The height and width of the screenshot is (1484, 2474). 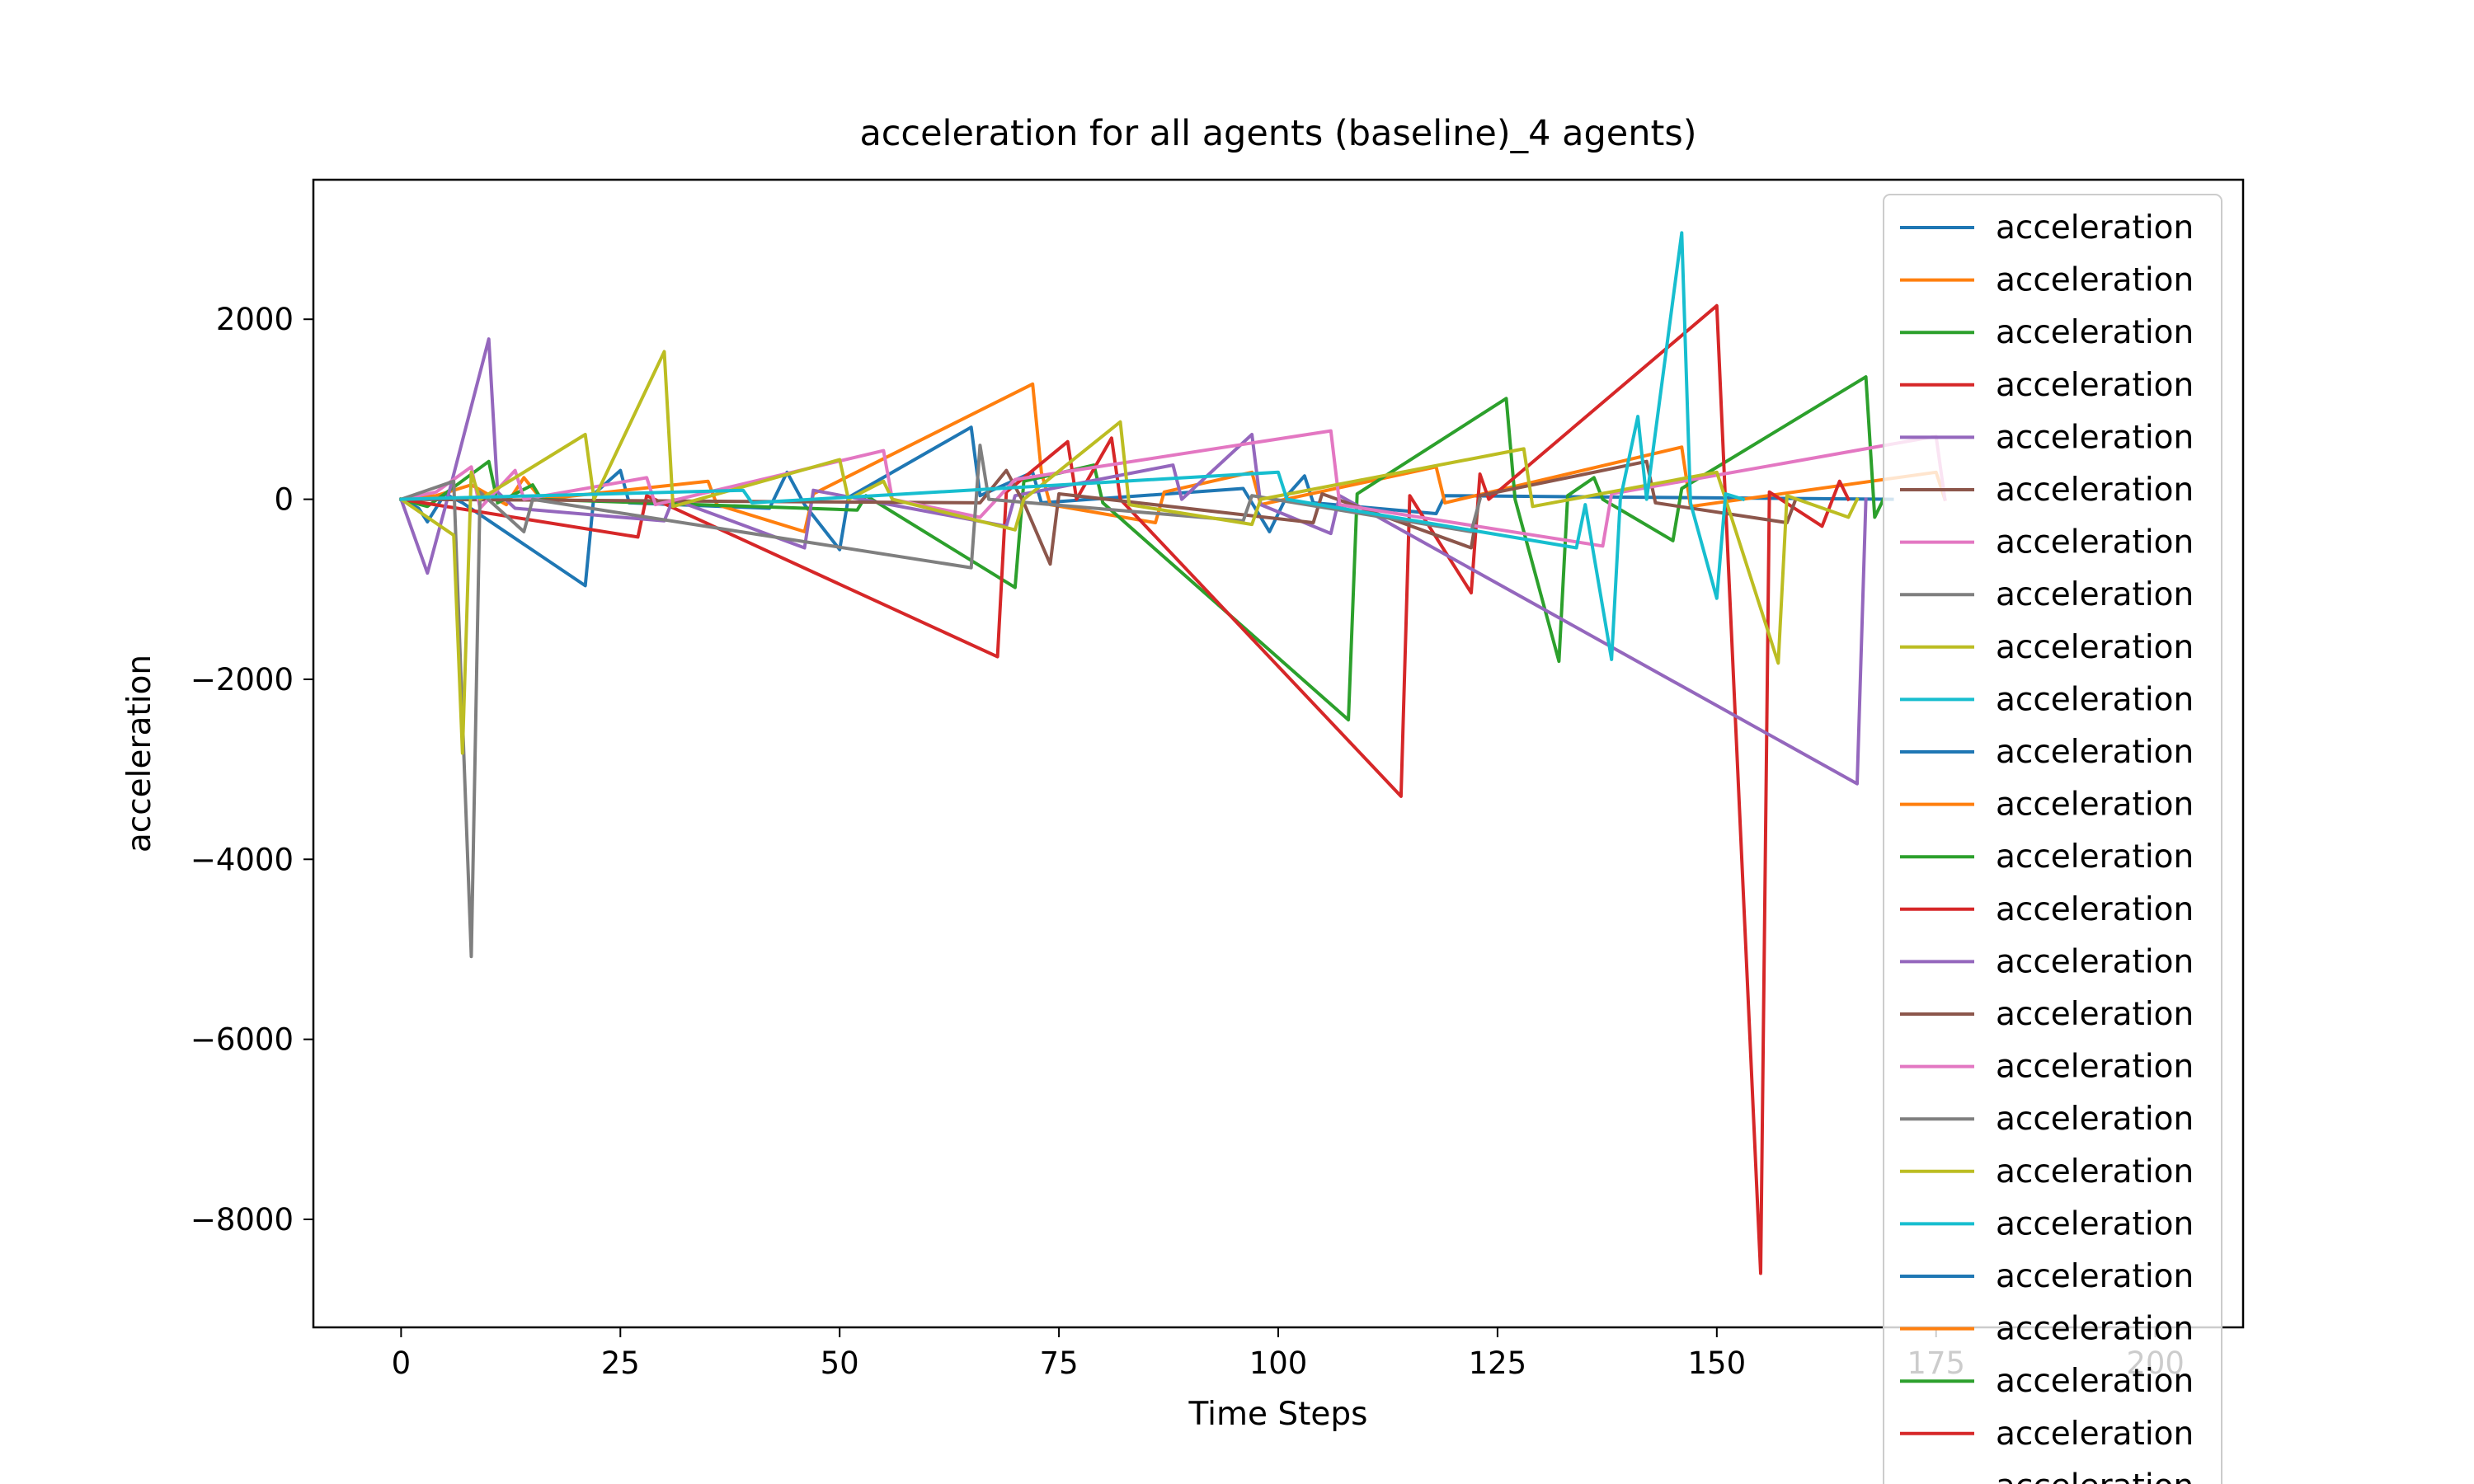 I want to click on y-tick-label: −2000, so click(x=242, y=679).